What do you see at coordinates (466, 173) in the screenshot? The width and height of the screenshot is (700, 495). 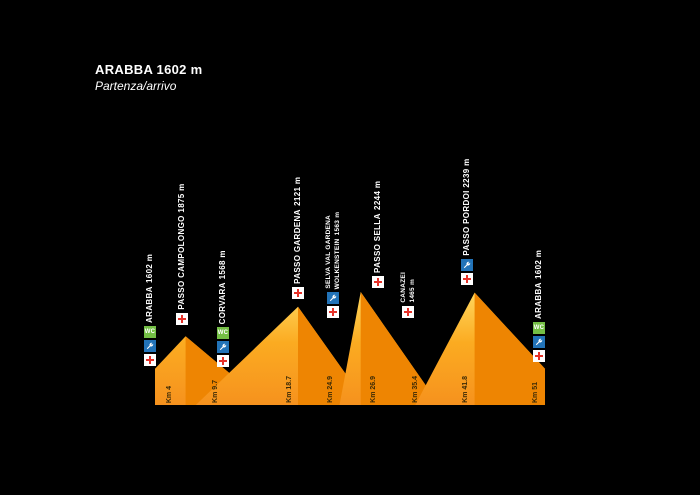 I see `station-altitude: 2239 m` at bounding box center [466, 173].